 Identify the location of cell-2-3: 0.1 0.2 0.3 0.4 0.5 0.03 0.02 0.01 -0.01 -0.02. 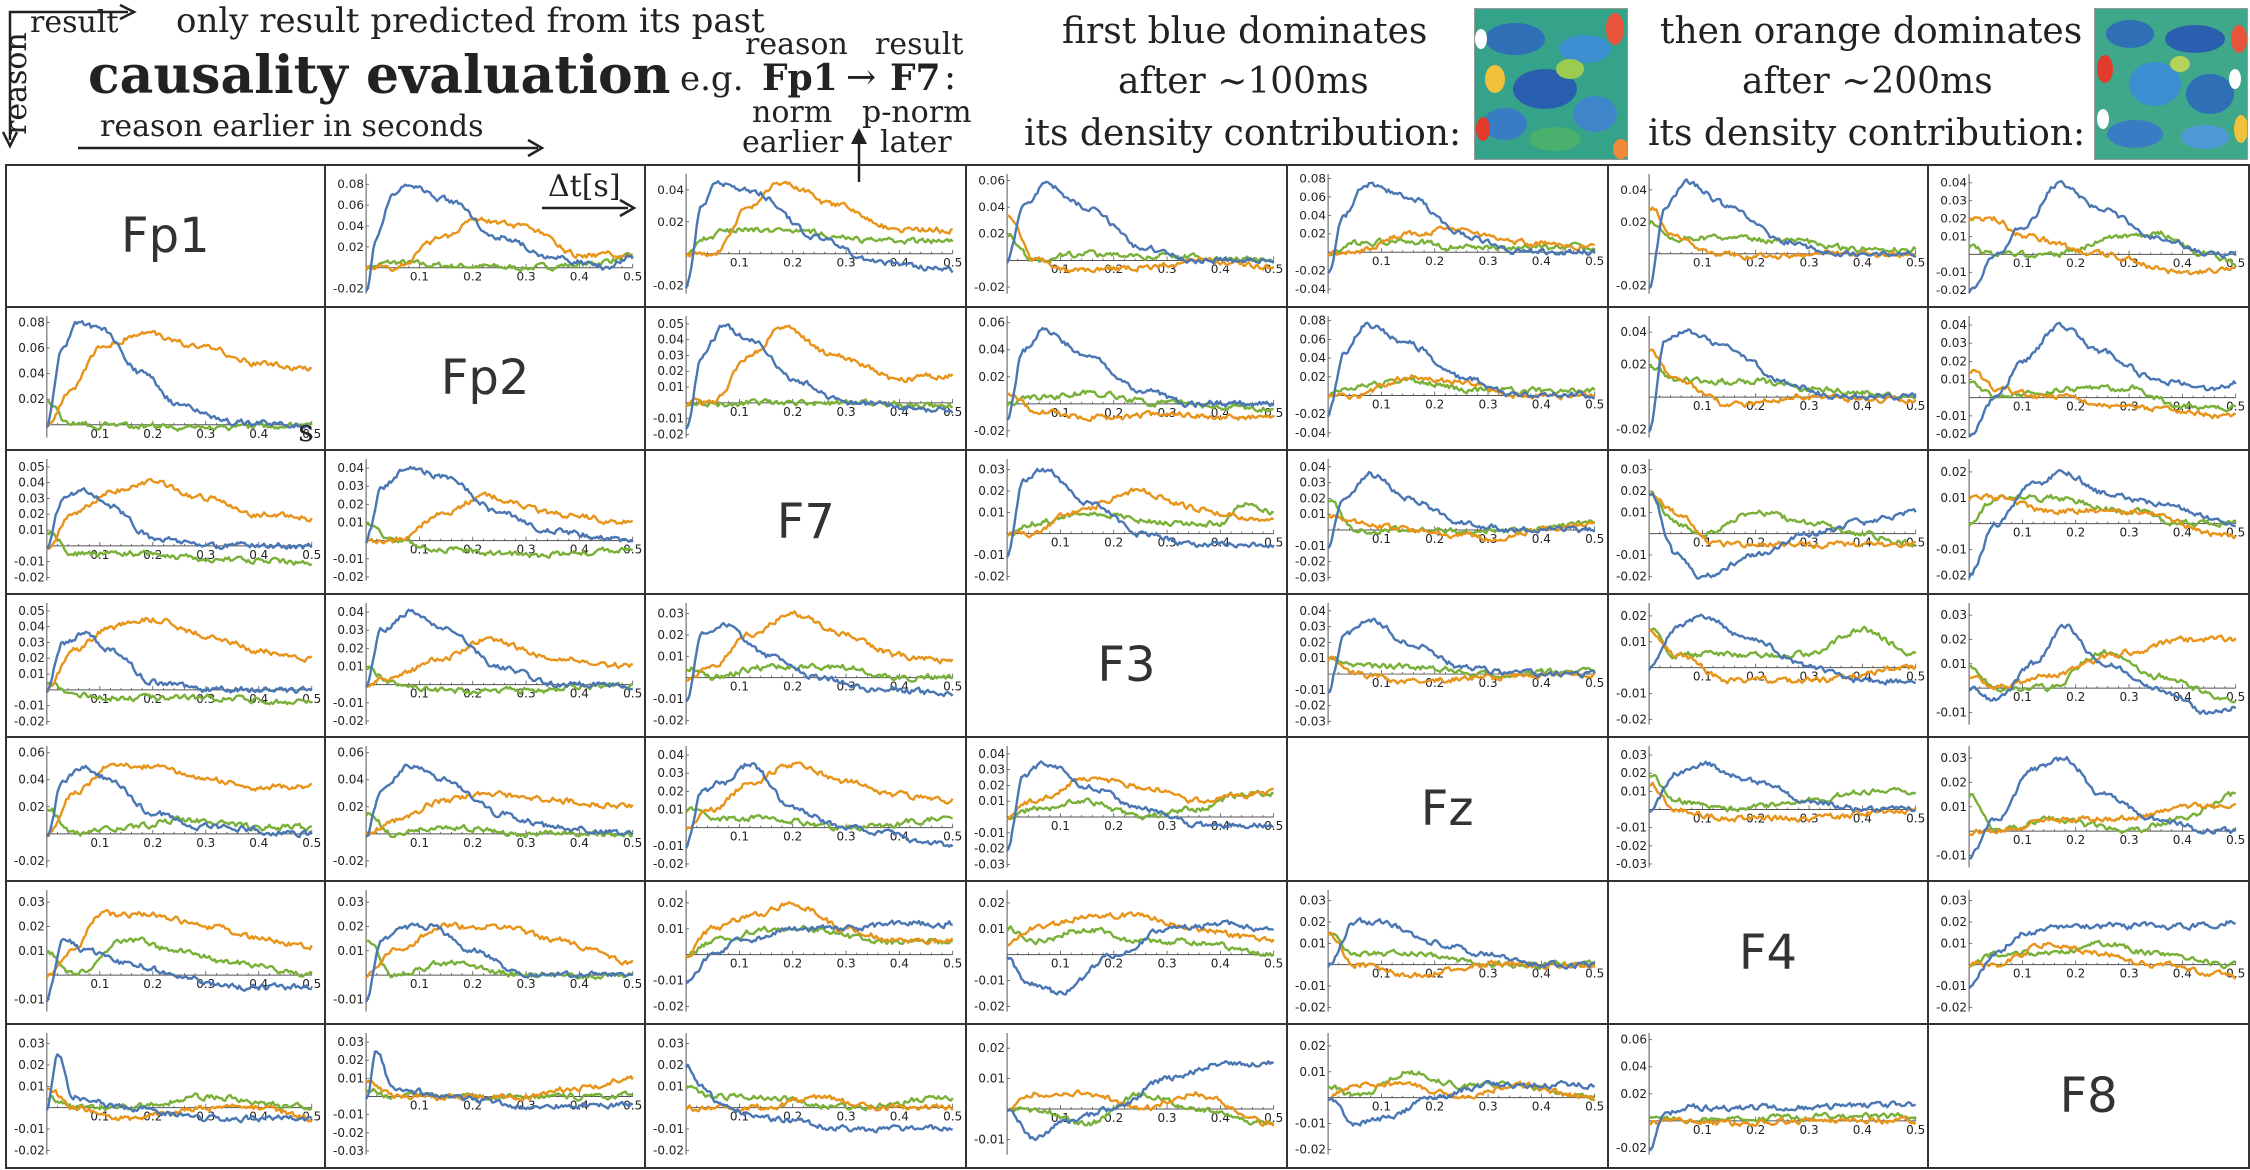
(1127, 523).